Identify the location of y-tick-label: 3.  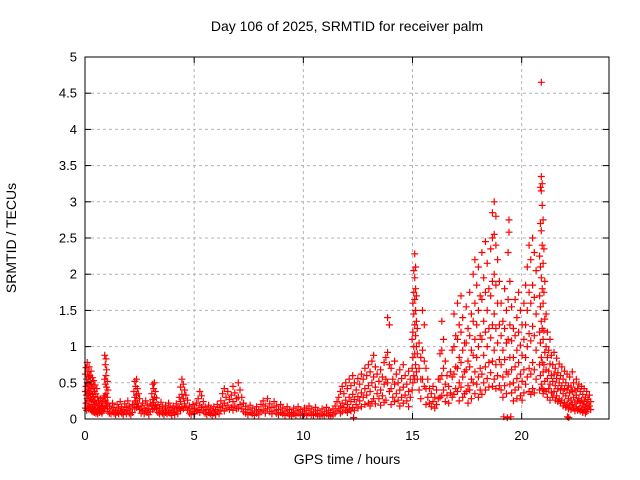
(73, 201).